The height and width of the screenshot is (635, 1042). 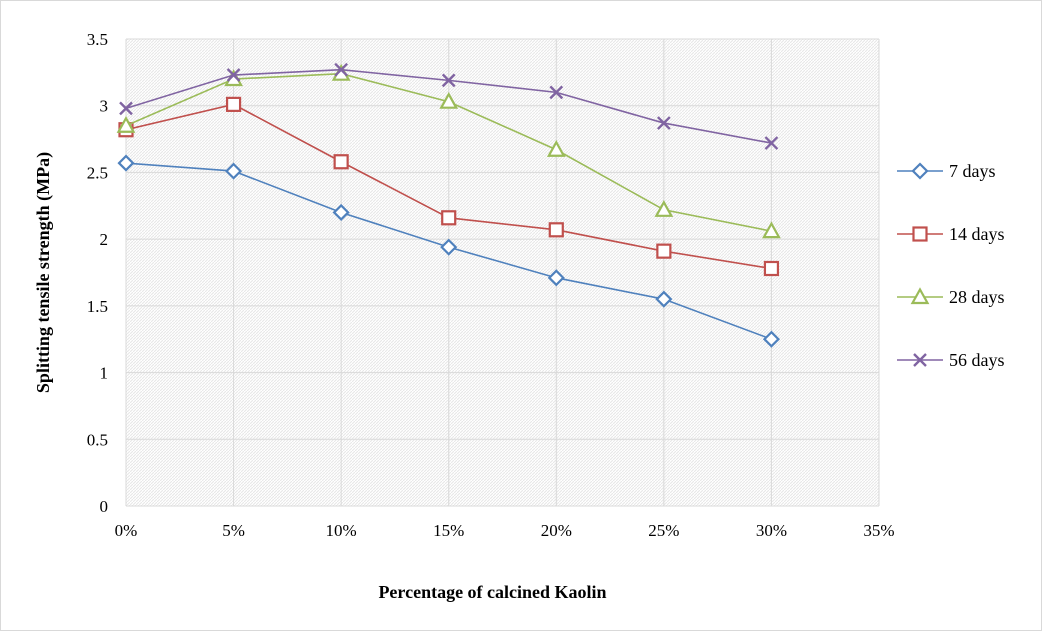 What do you see at coordinates (946, 171) in the screenshot?
I see `legend-item-7-days: 7 days` at bounding box center [946, 171].